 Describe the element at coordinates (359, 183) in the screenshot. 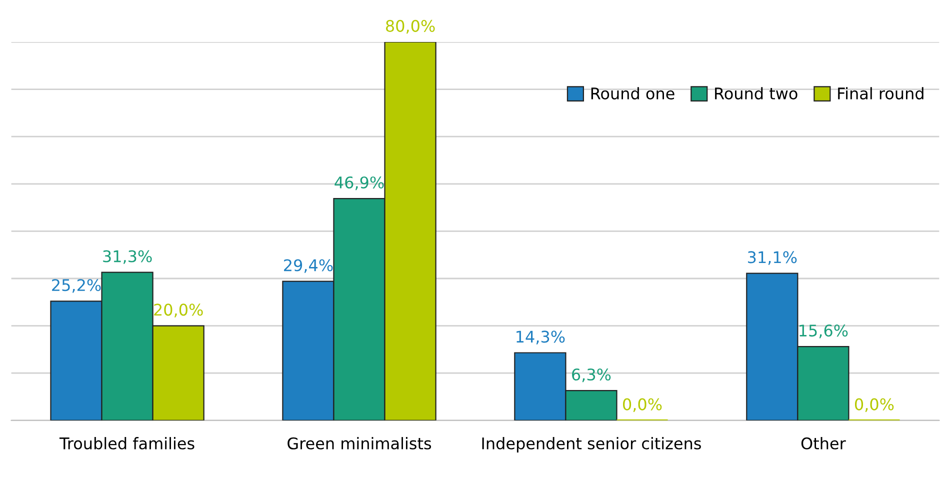

I see `data-label: 46,9%` at that location.